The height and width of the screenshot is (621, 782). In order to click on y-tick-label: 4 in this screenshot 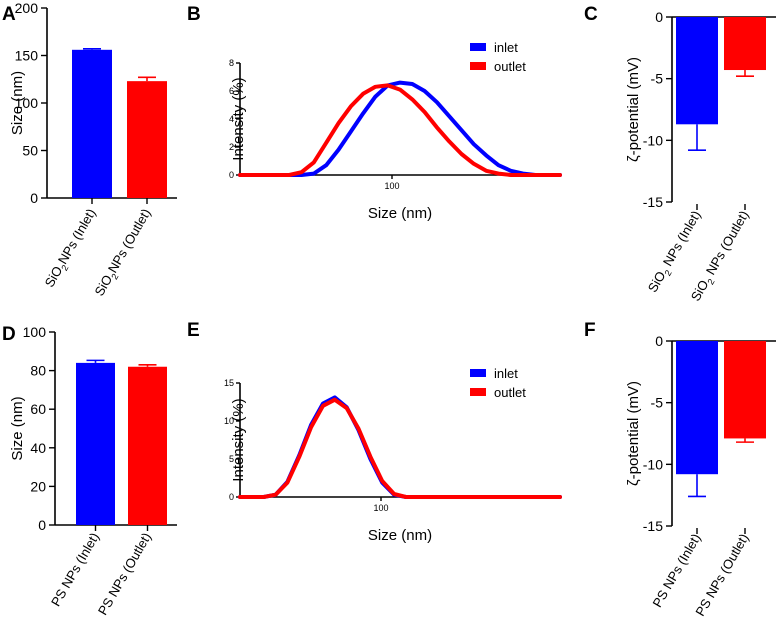, I will do `click(231, 119)`.